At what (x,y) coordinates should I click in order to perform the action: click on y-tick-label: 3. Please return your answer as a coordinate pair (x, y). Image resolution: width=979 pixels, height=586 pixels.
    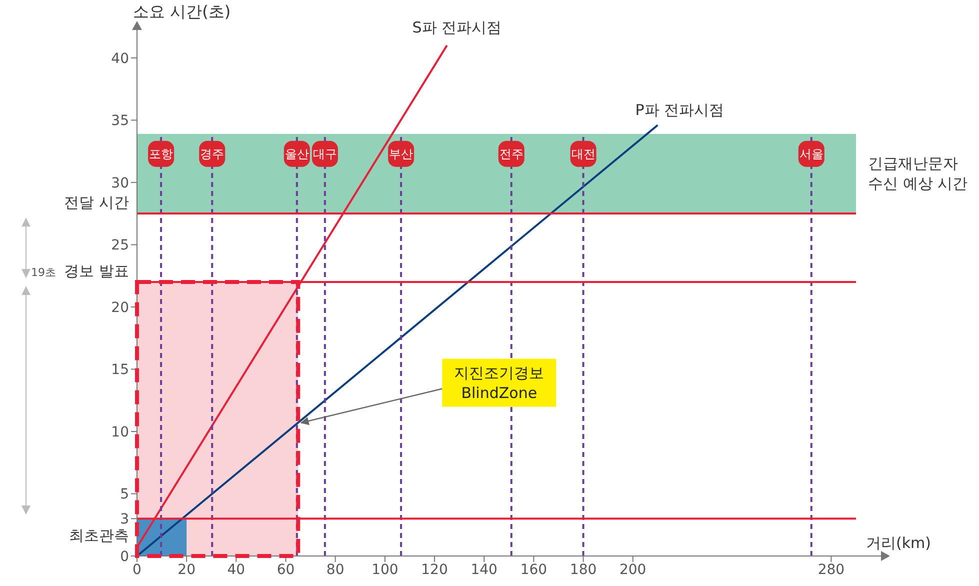
    Looking at the image, I should click on (124, 520).